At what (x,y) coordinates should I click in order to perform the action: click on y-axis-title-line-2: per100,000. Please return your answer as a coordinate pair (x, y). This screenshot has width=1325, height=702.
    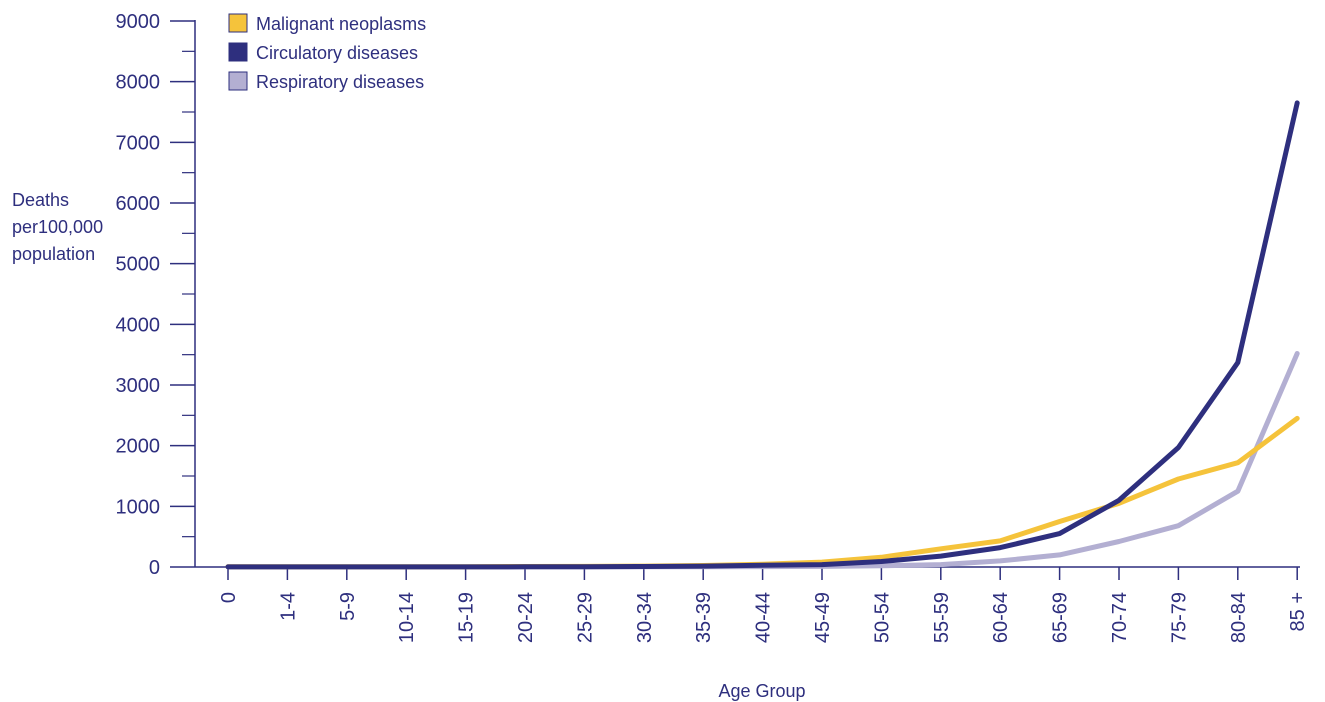
    Looking at the image, I should click on (57, 227).